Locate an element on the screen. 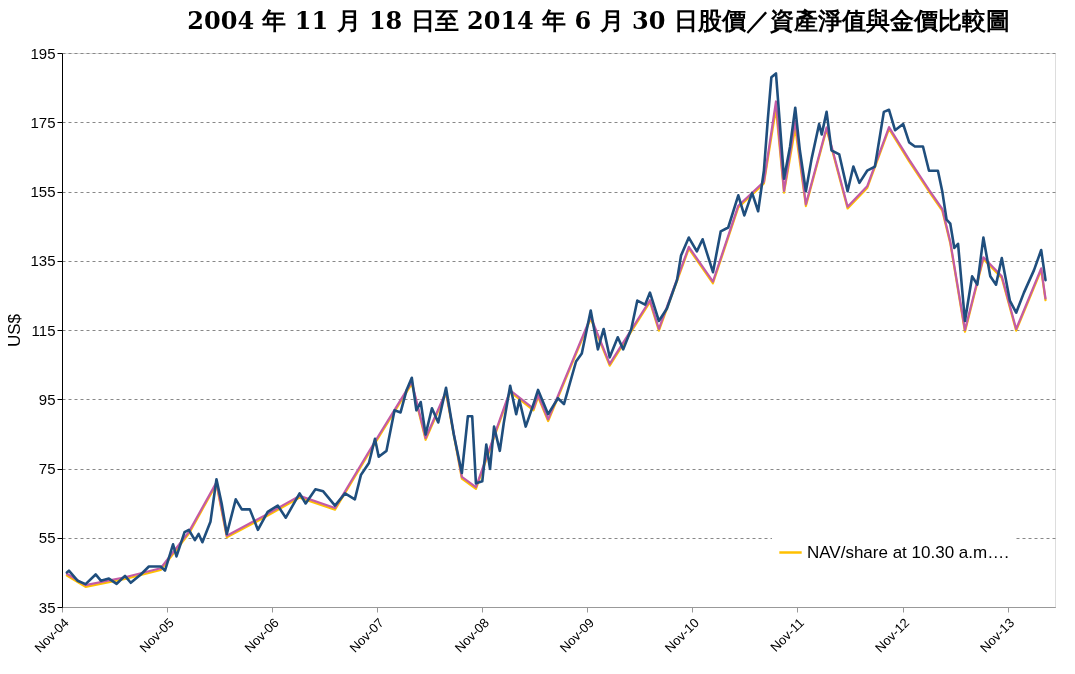 The image size is (1075, 674). y-tick-label: 115 is located at coordinates (43, 330).